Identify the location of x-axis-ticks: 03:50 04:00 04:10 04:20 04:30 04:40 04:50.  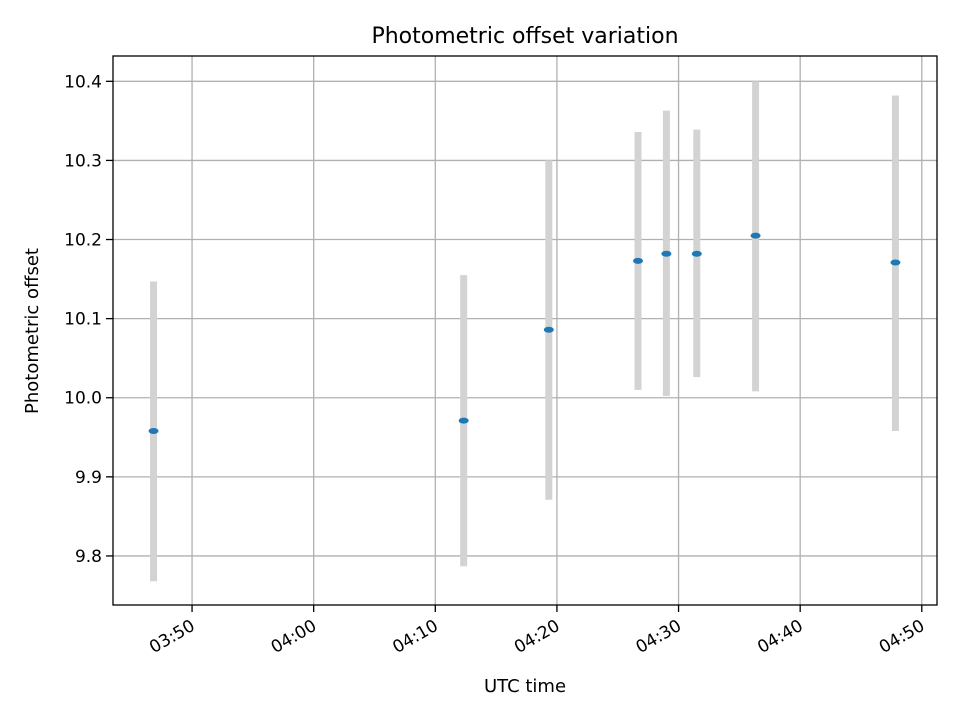
(537, 631).